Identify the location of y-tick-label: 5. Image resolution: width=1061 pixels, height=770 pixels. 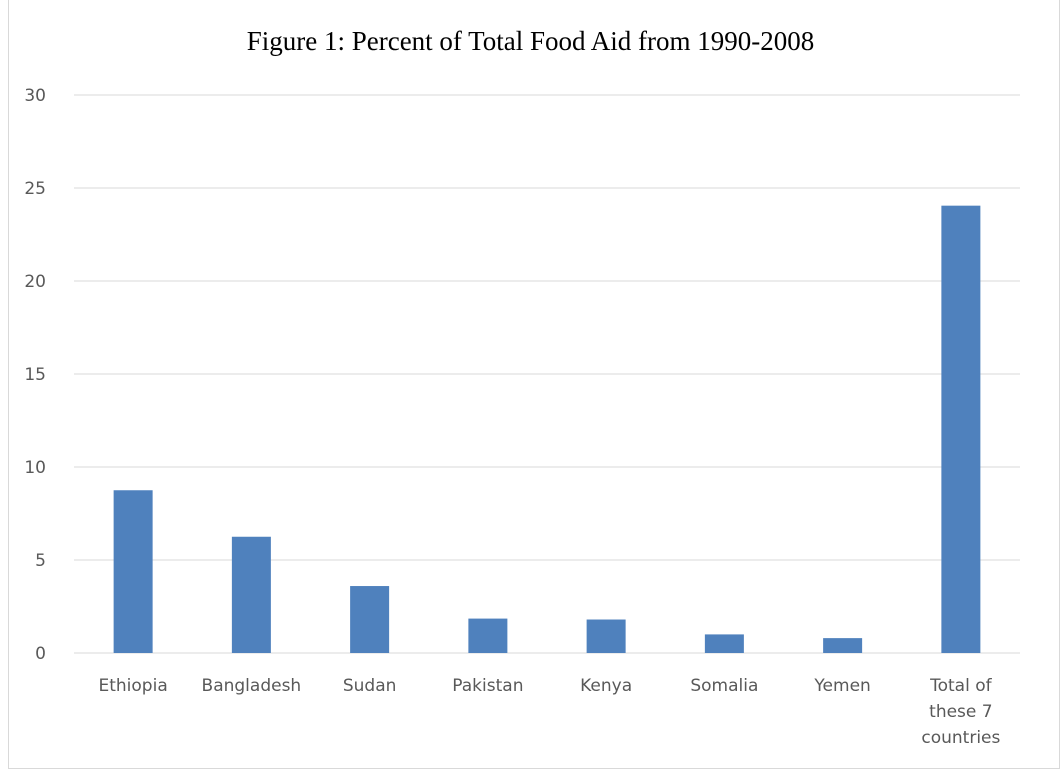
(40, 561).